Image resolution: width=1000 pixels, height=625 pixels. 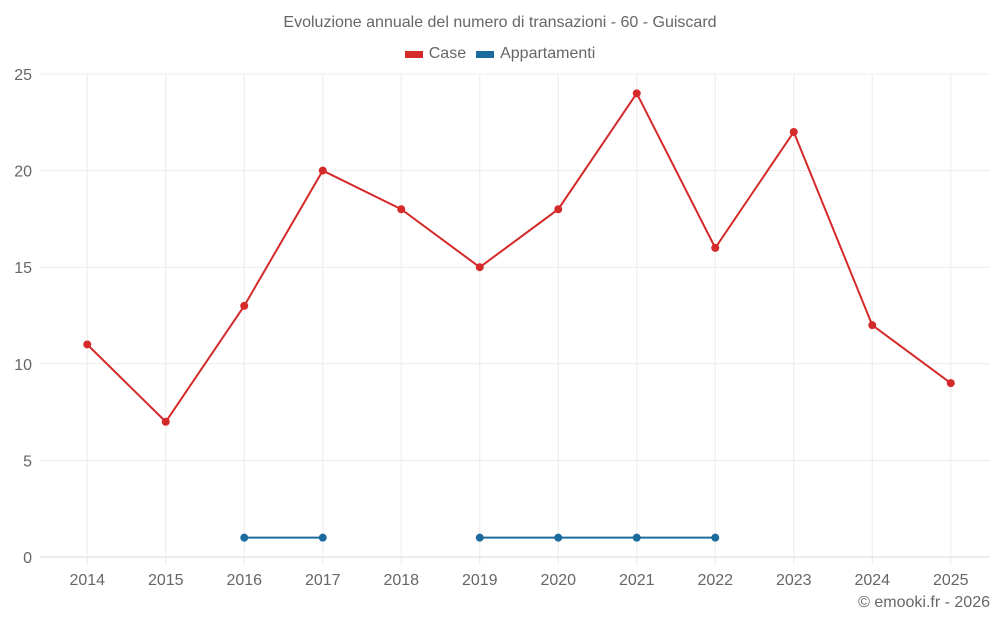 What do you see at coordinates (548, 53) in the screenshot?
I see `legend-label-appartamenti: Appartamenti` at bounding box center [548, 53].